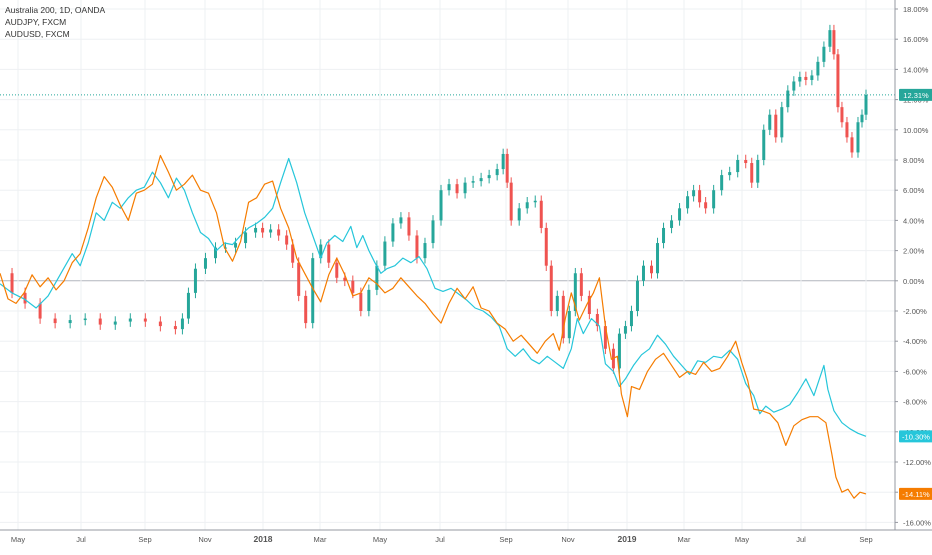 This screenshot has width=932, height=555. Describe the element at coordinates (55, 10) in the screenshot. I see `legend-item-main: Australia 200, 1D, OANDA` at that location.